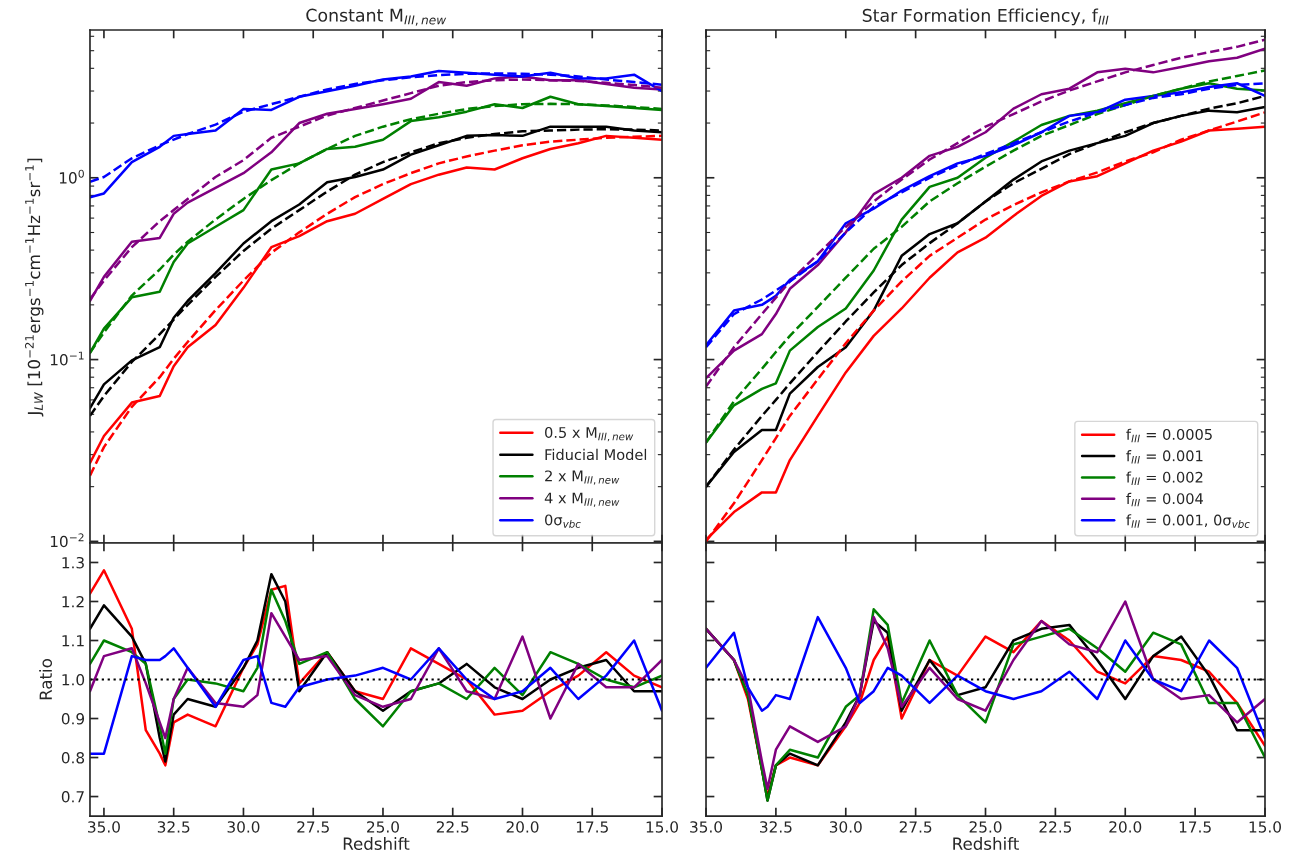 This screenshot has height=859, width=1306. What do you see at coordinates (563, 521) in the screenshot?
I see `legend-label: 0σ$_{vbc}$` at bounding box center [563, 521].